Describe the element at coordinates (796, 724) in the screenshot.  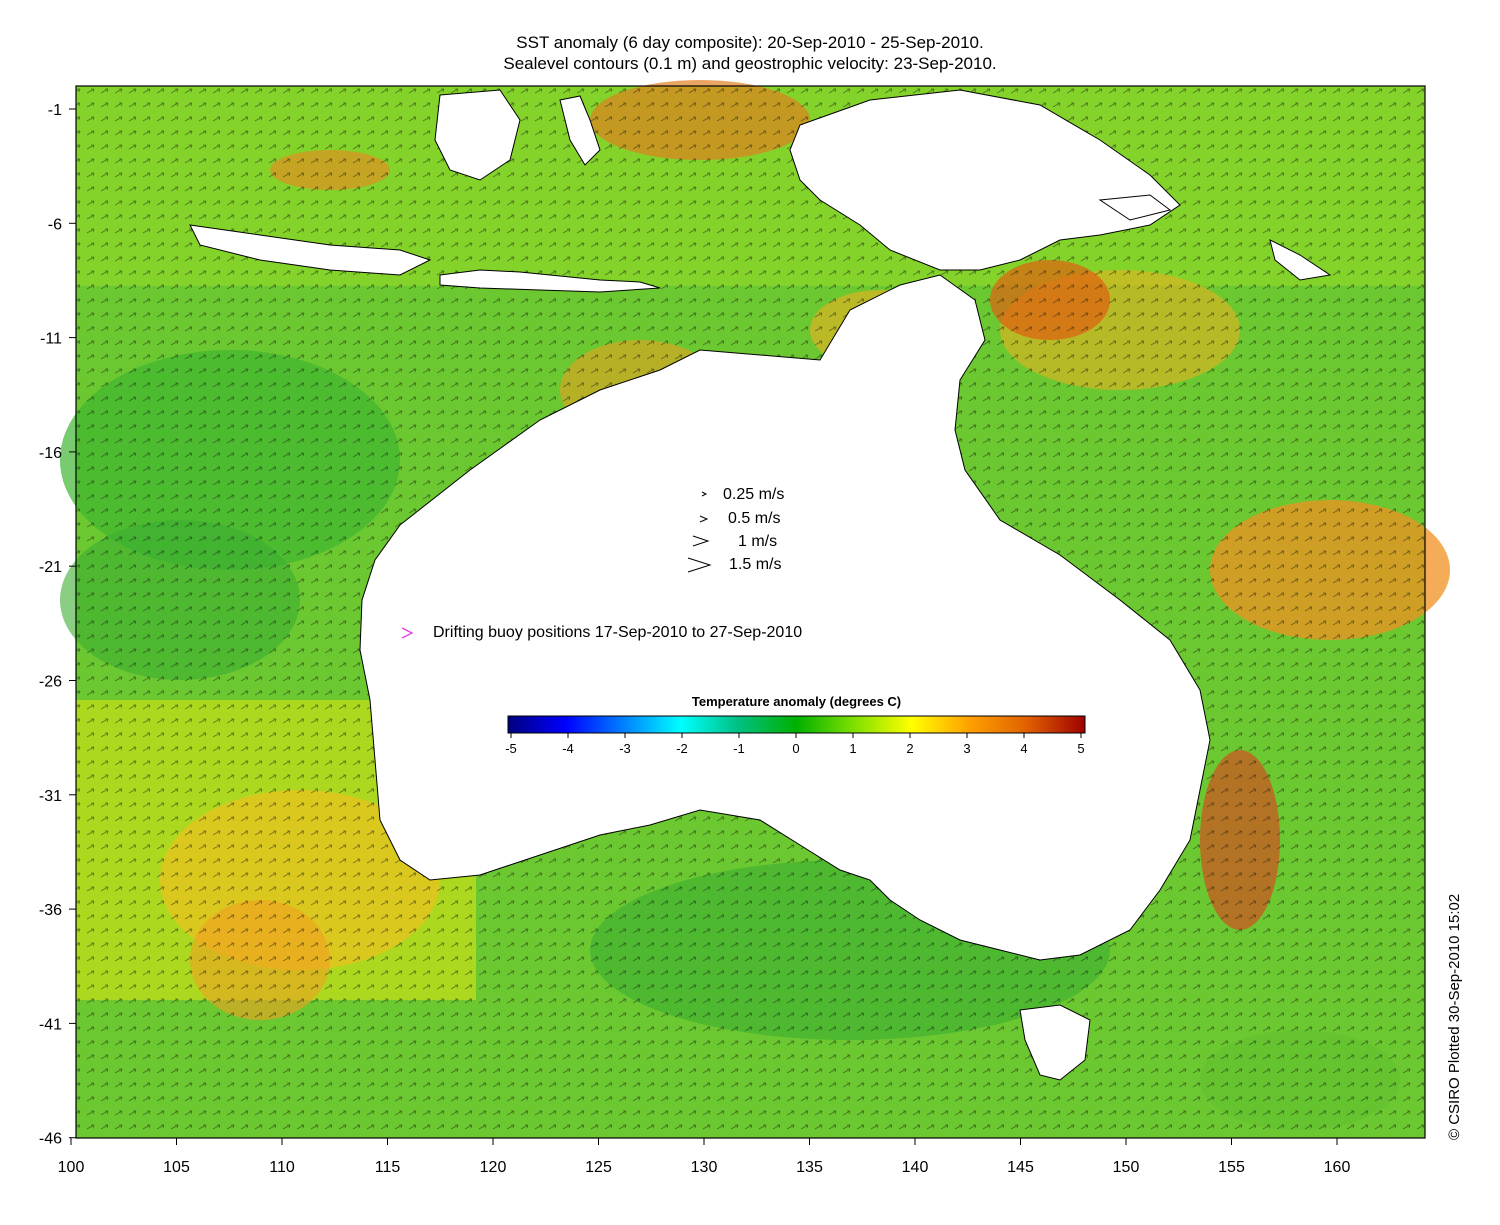
I see `colorbar-gradient` at that location.